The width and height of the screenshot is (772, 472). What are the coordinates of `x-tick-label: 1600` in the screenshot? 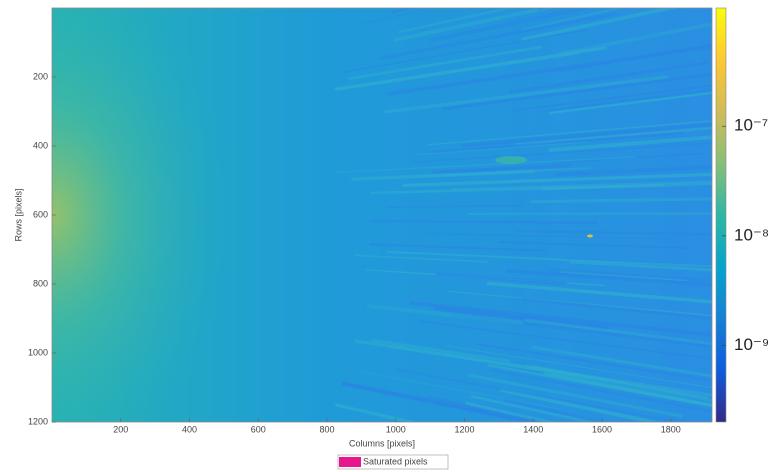 It's located at (602, 429).